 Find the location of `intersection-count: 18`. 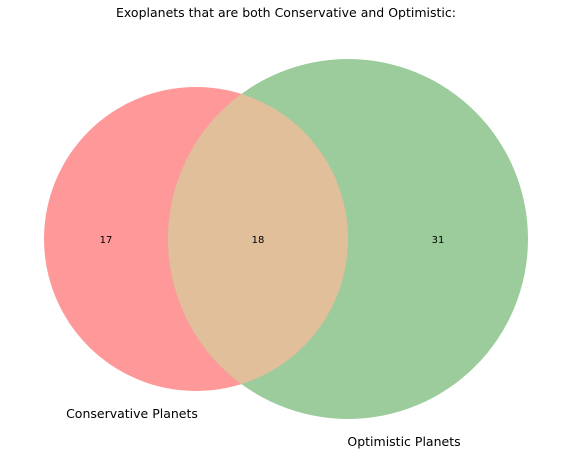

intersection-count: 18 is located at coordinates (258, 240).